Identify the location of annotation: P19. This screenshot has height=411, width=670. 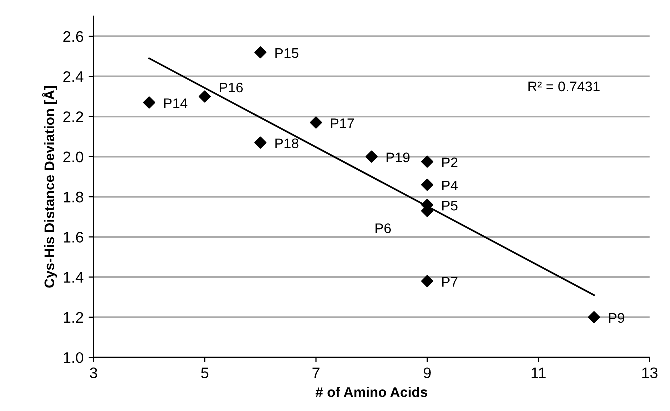
(398, 157).